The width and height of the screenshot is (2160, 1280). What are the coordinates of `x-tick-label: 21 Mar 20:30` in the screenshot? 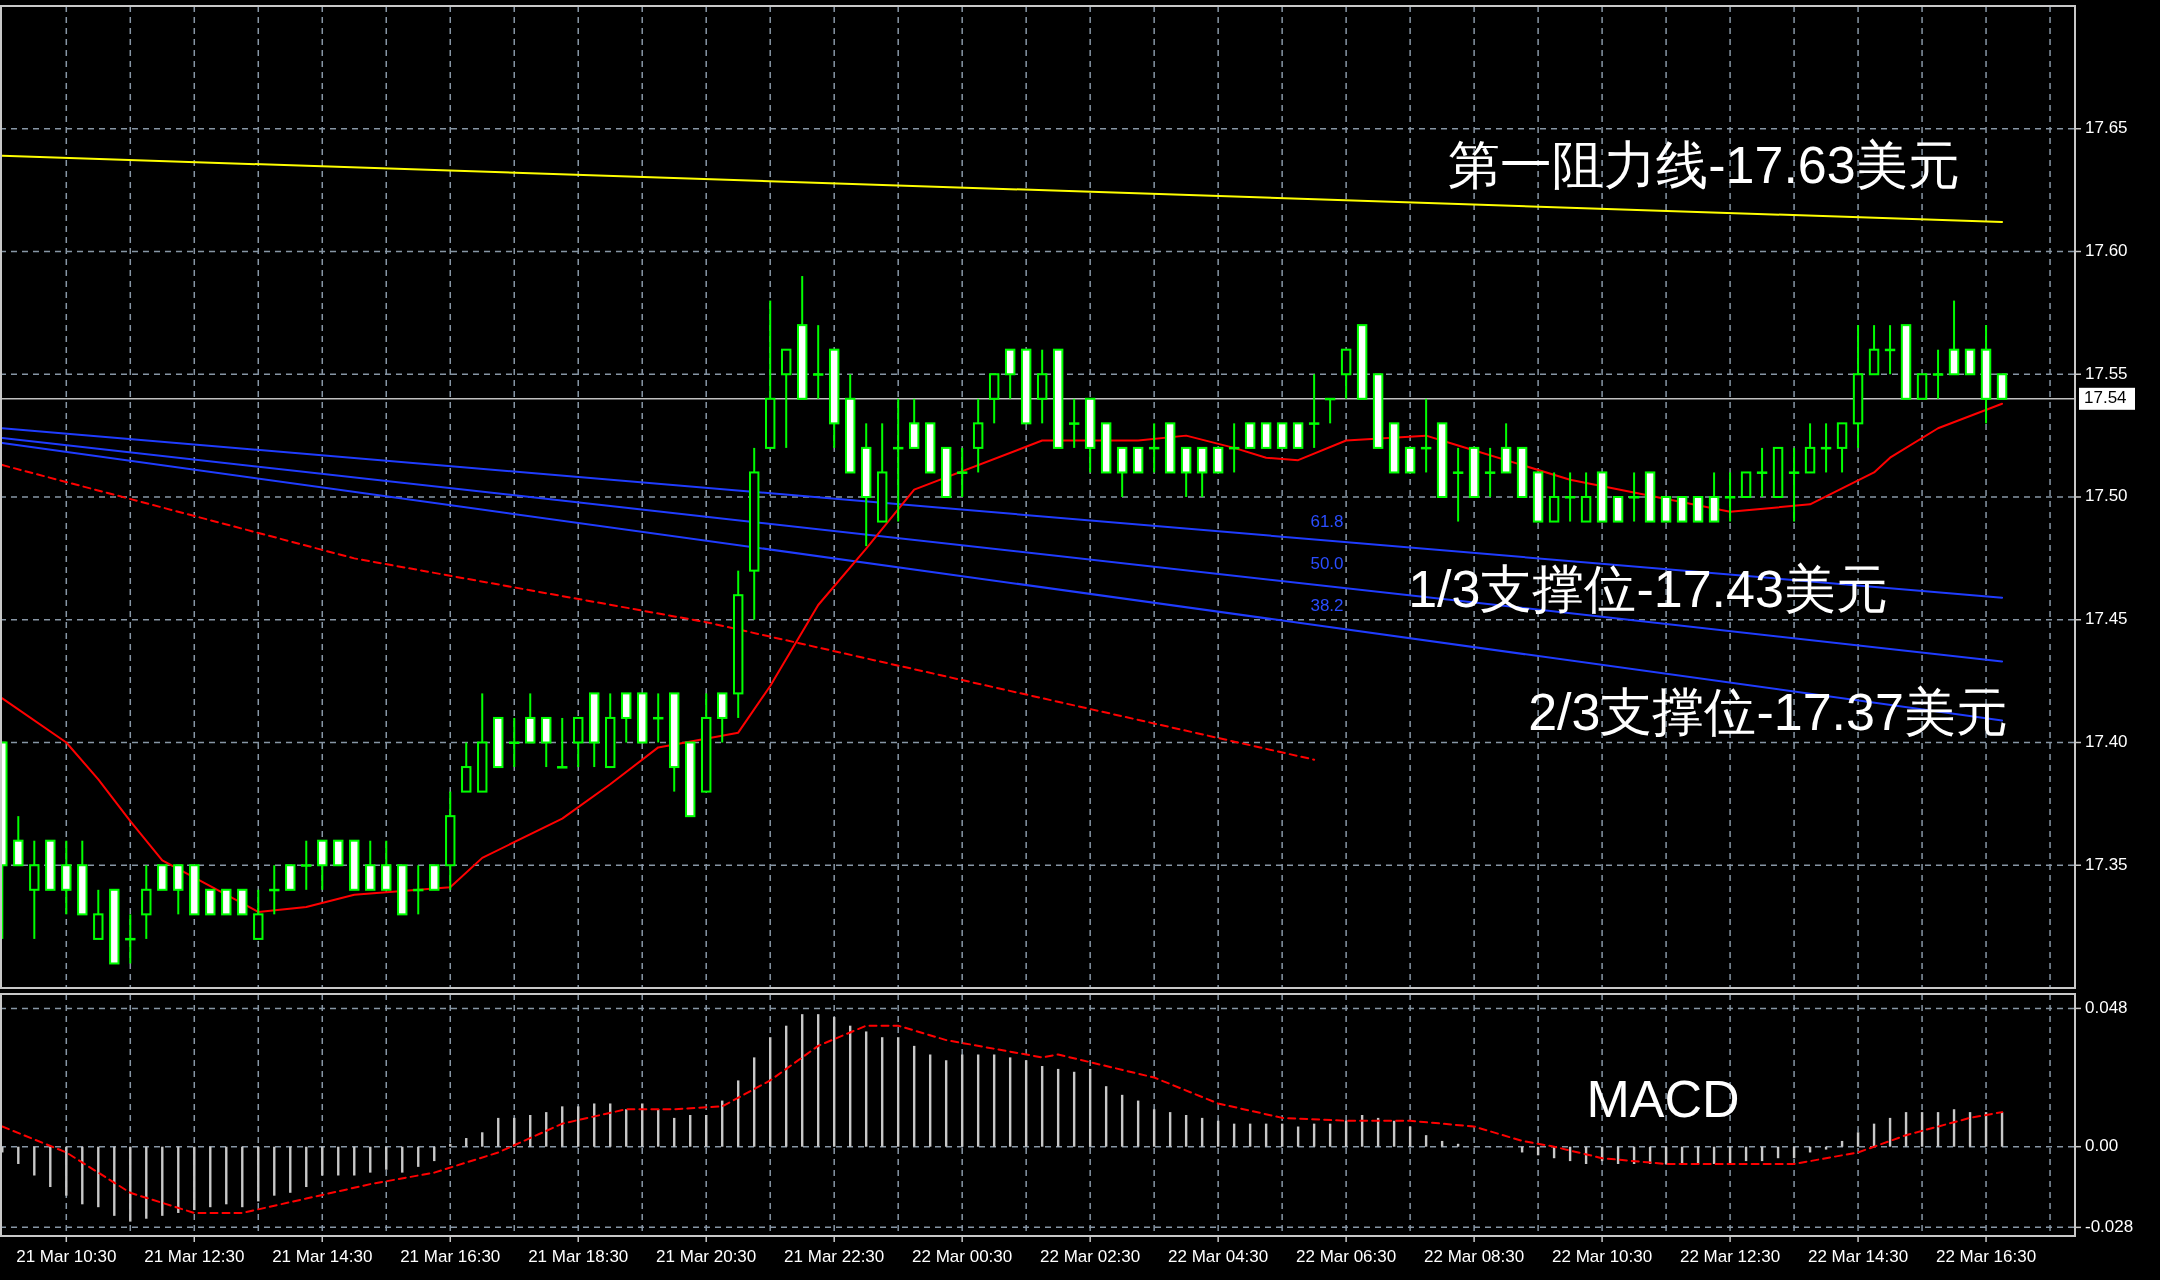 It's located at (706, 1256).